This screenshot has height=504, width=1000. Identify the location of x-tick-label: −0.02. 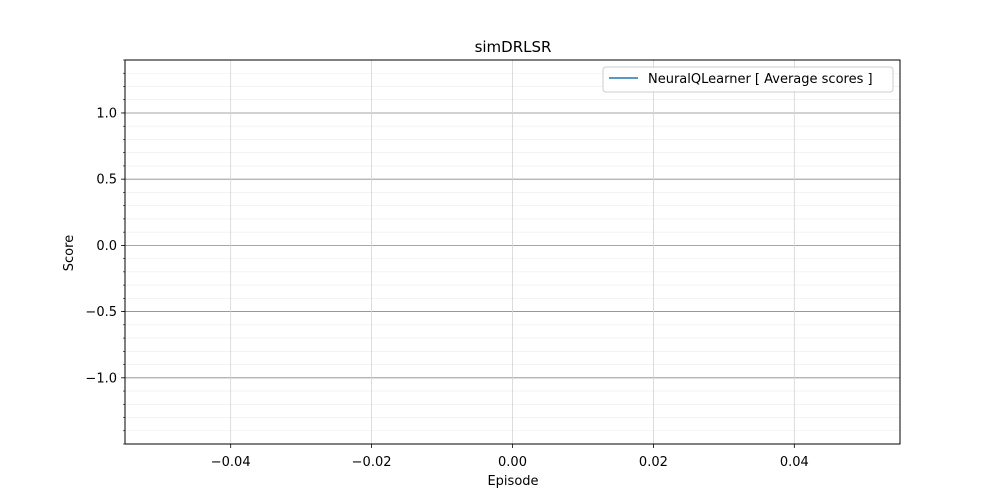
(372, 462).